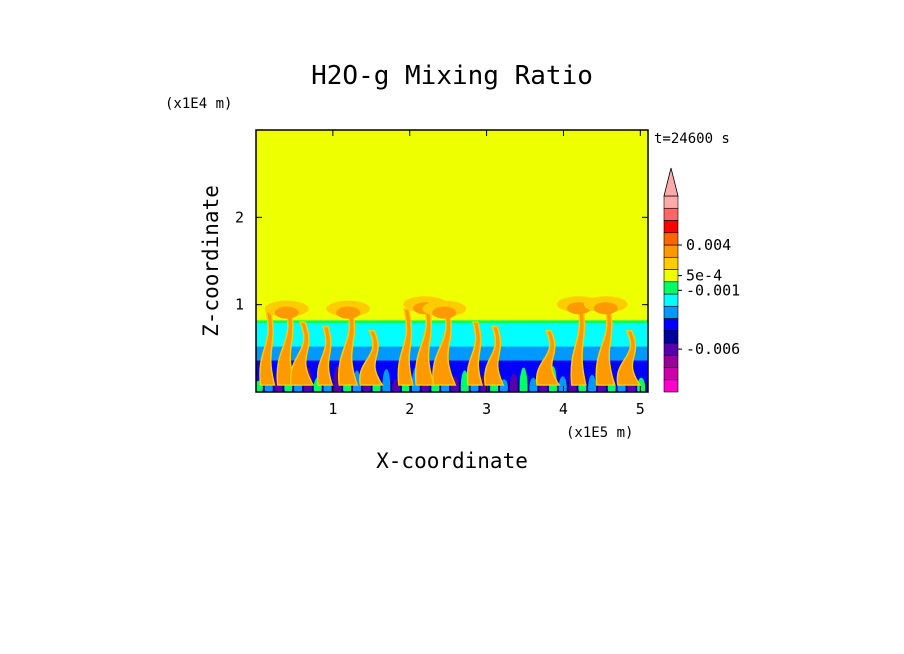 The width and height of the screenshot is (904, 654). What do you see at coordinates (563, 409) in the screenshot?
I see `x-tick-label: 4` at bounding box center [563, 409].